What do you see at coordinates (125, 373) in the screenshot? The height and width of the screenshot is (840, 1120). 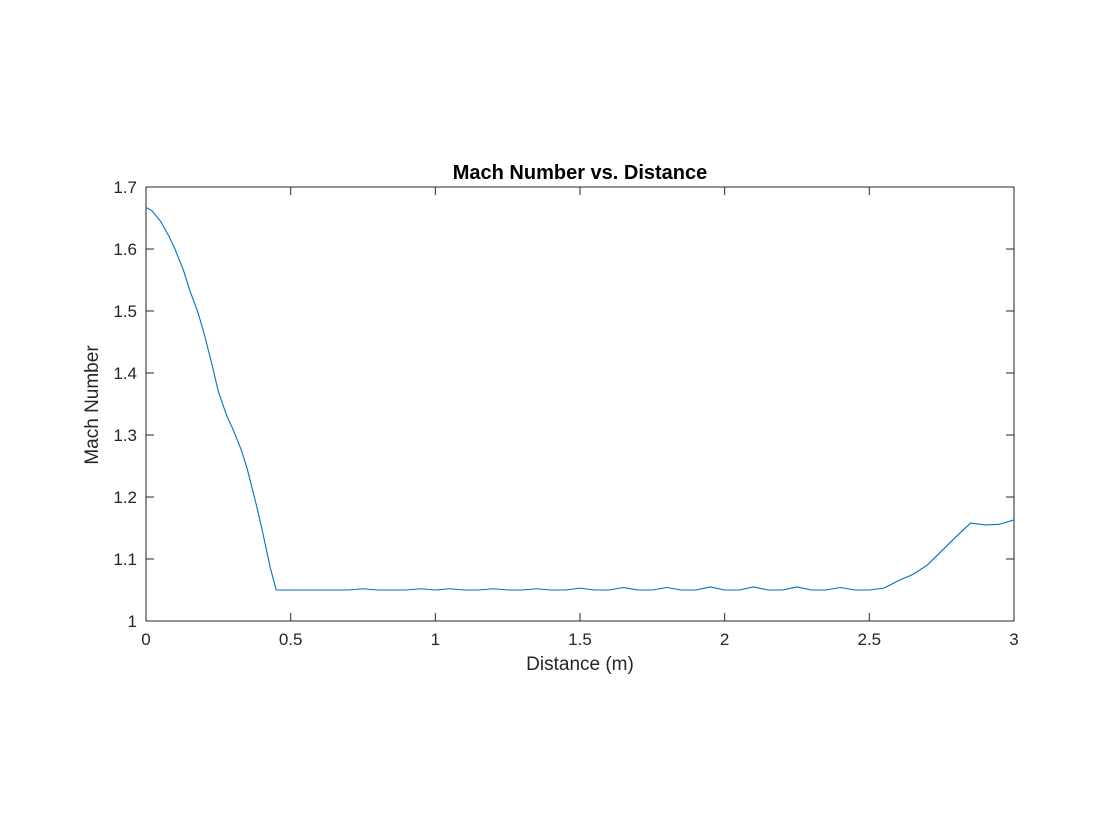 I see `y-tick-label: 1.4` at bounding box center [125, 373].